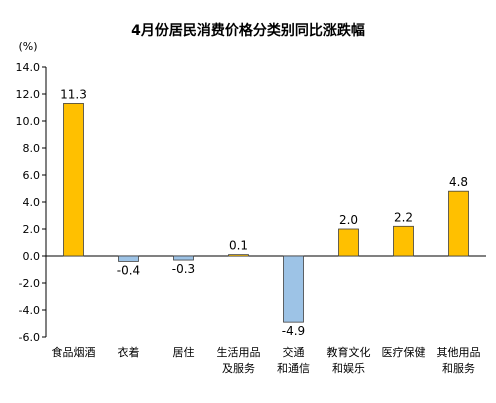 This screenshot has height=403, width=496. Describe the element at coordinates (183, 269) in the screenshot. I see `data-label: -0.3` at that location.